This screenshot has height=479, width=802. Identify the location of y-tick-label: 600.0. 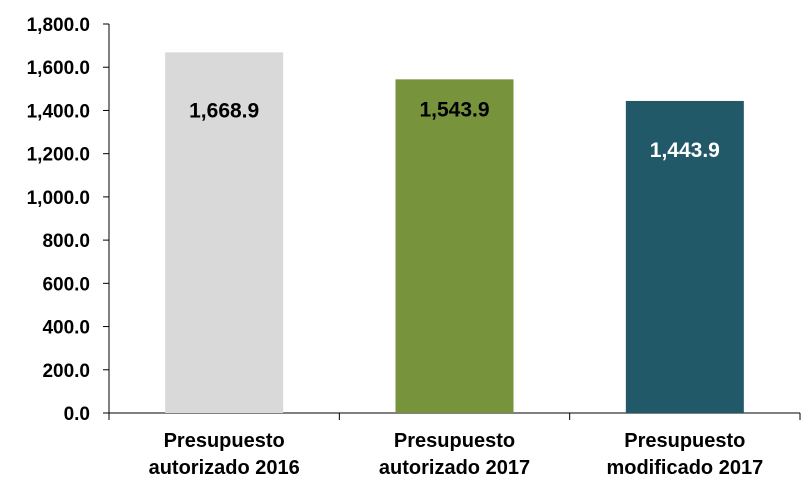
(66, 284).